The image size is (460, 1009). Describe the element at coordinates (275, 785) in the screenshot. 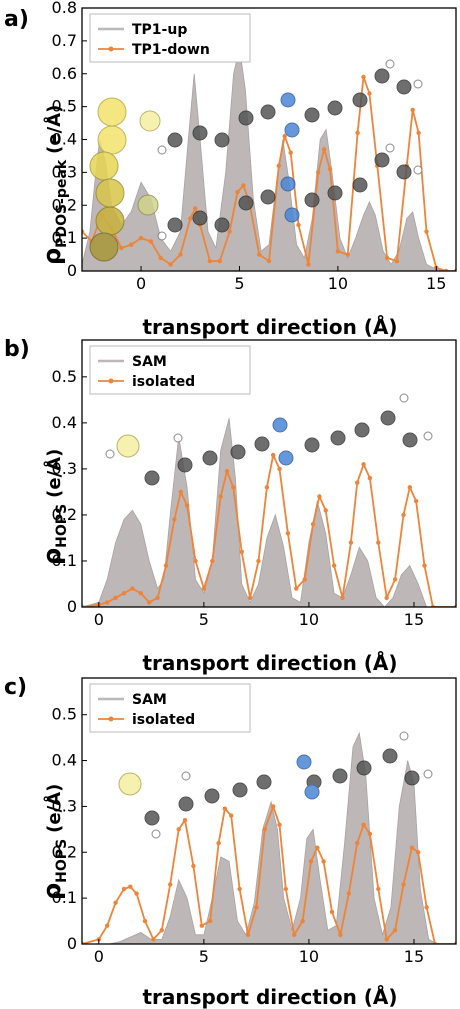

I see `molecule-illustration-c` at that location.